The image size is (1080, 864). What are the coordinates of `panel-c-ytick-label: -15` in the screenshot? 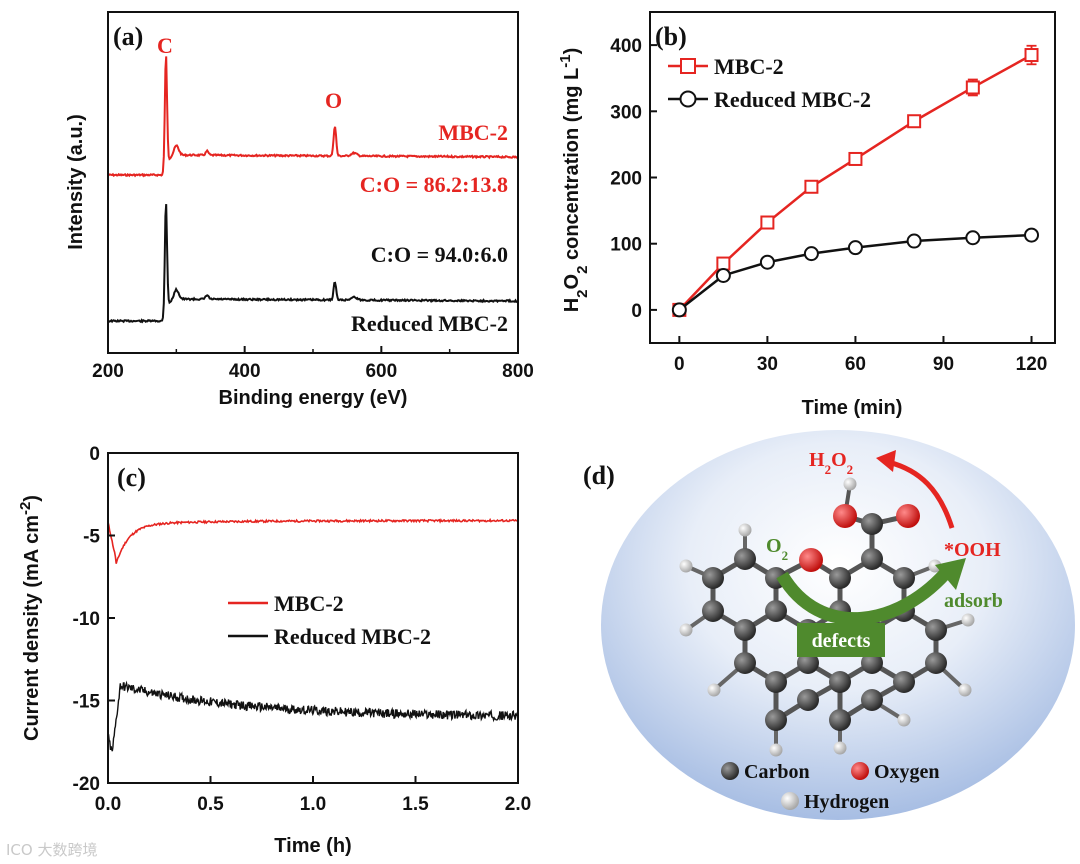 It's located at (87, 702).